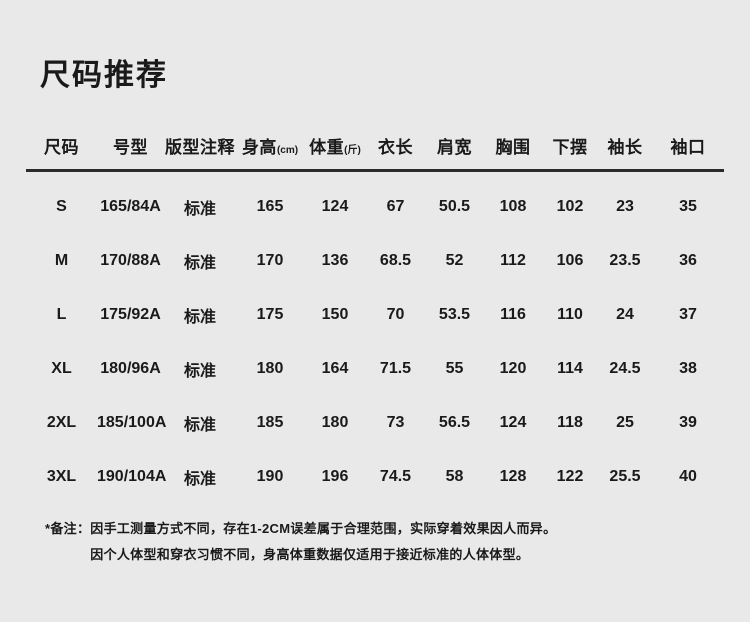  I want to click on cell-hem: 114, so click(570, 368).